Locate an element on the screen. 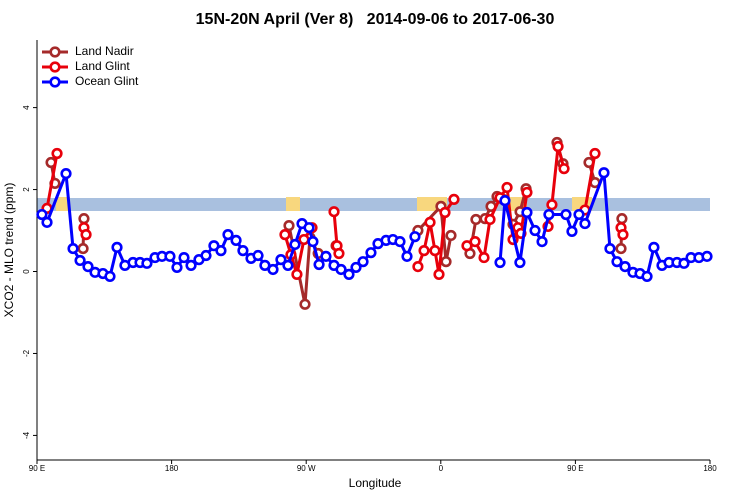 The width and height of the screenshot is (750, 500). y-tick-label: -2 is located at coordinates (26, 353).